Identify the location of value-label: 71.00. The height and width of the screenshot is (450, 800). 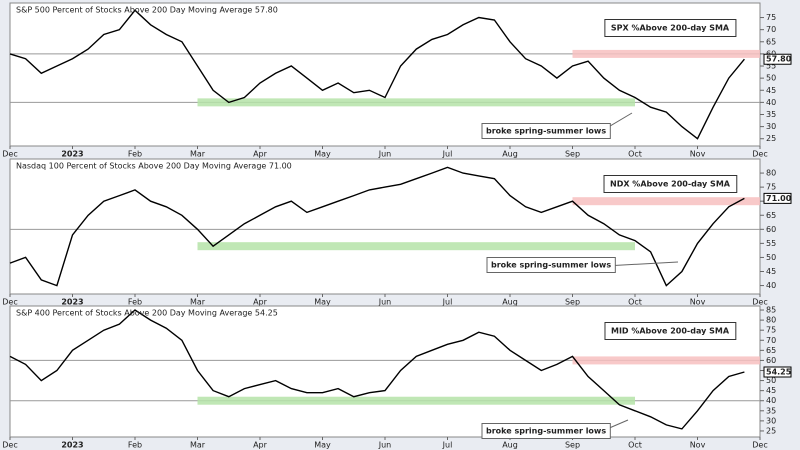
(779, 198).